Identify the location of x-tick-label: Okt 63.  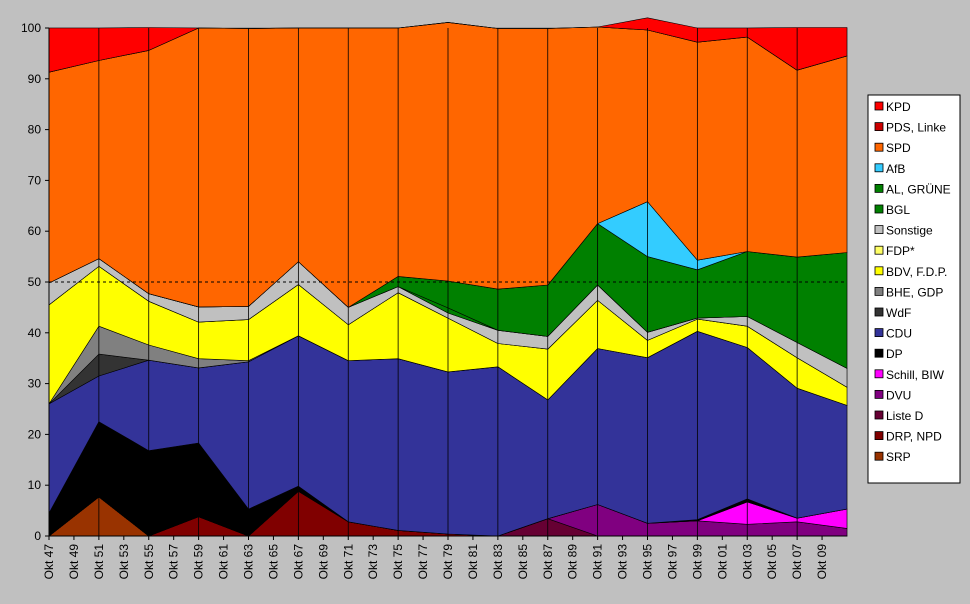
(249, 562).